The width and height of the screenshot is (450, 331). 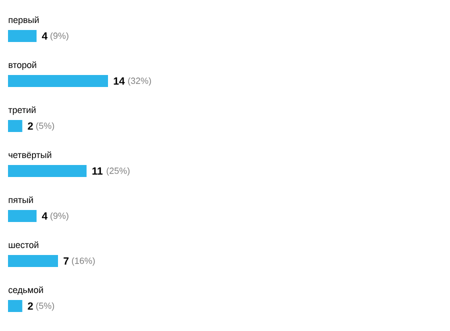 I want to click on annotation: (16%), so click(x=83, y=261).